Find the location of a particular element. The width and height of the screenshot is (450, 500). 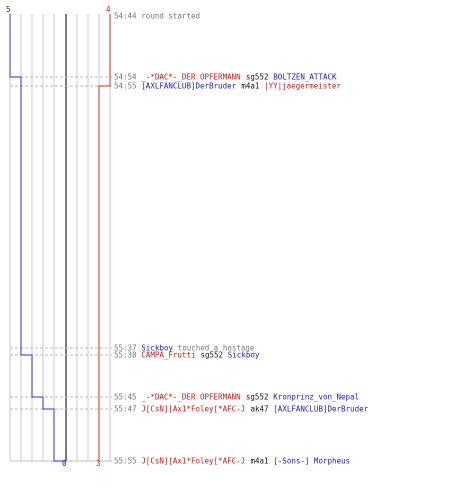

event-time: 54:44 is located at coordinates (125, 16).